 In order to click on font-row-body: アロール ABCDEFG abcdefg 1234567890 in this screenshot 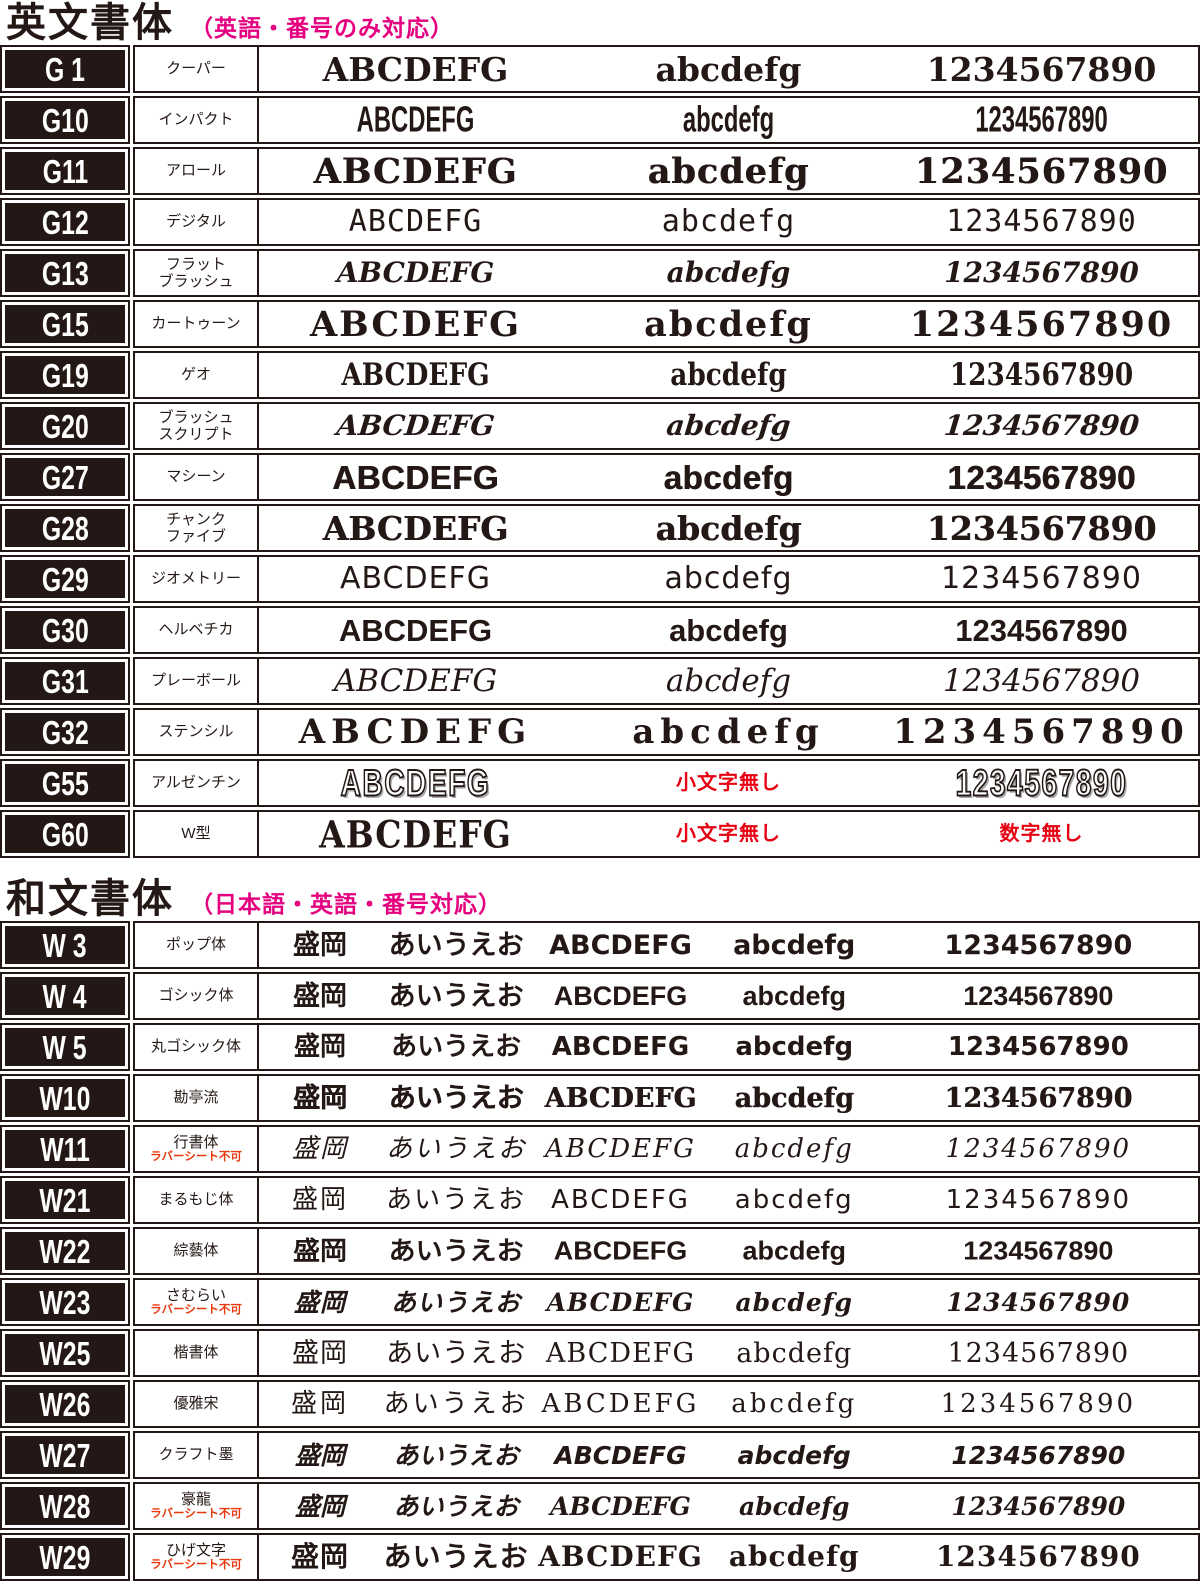, I will do `click(666, 171)`.